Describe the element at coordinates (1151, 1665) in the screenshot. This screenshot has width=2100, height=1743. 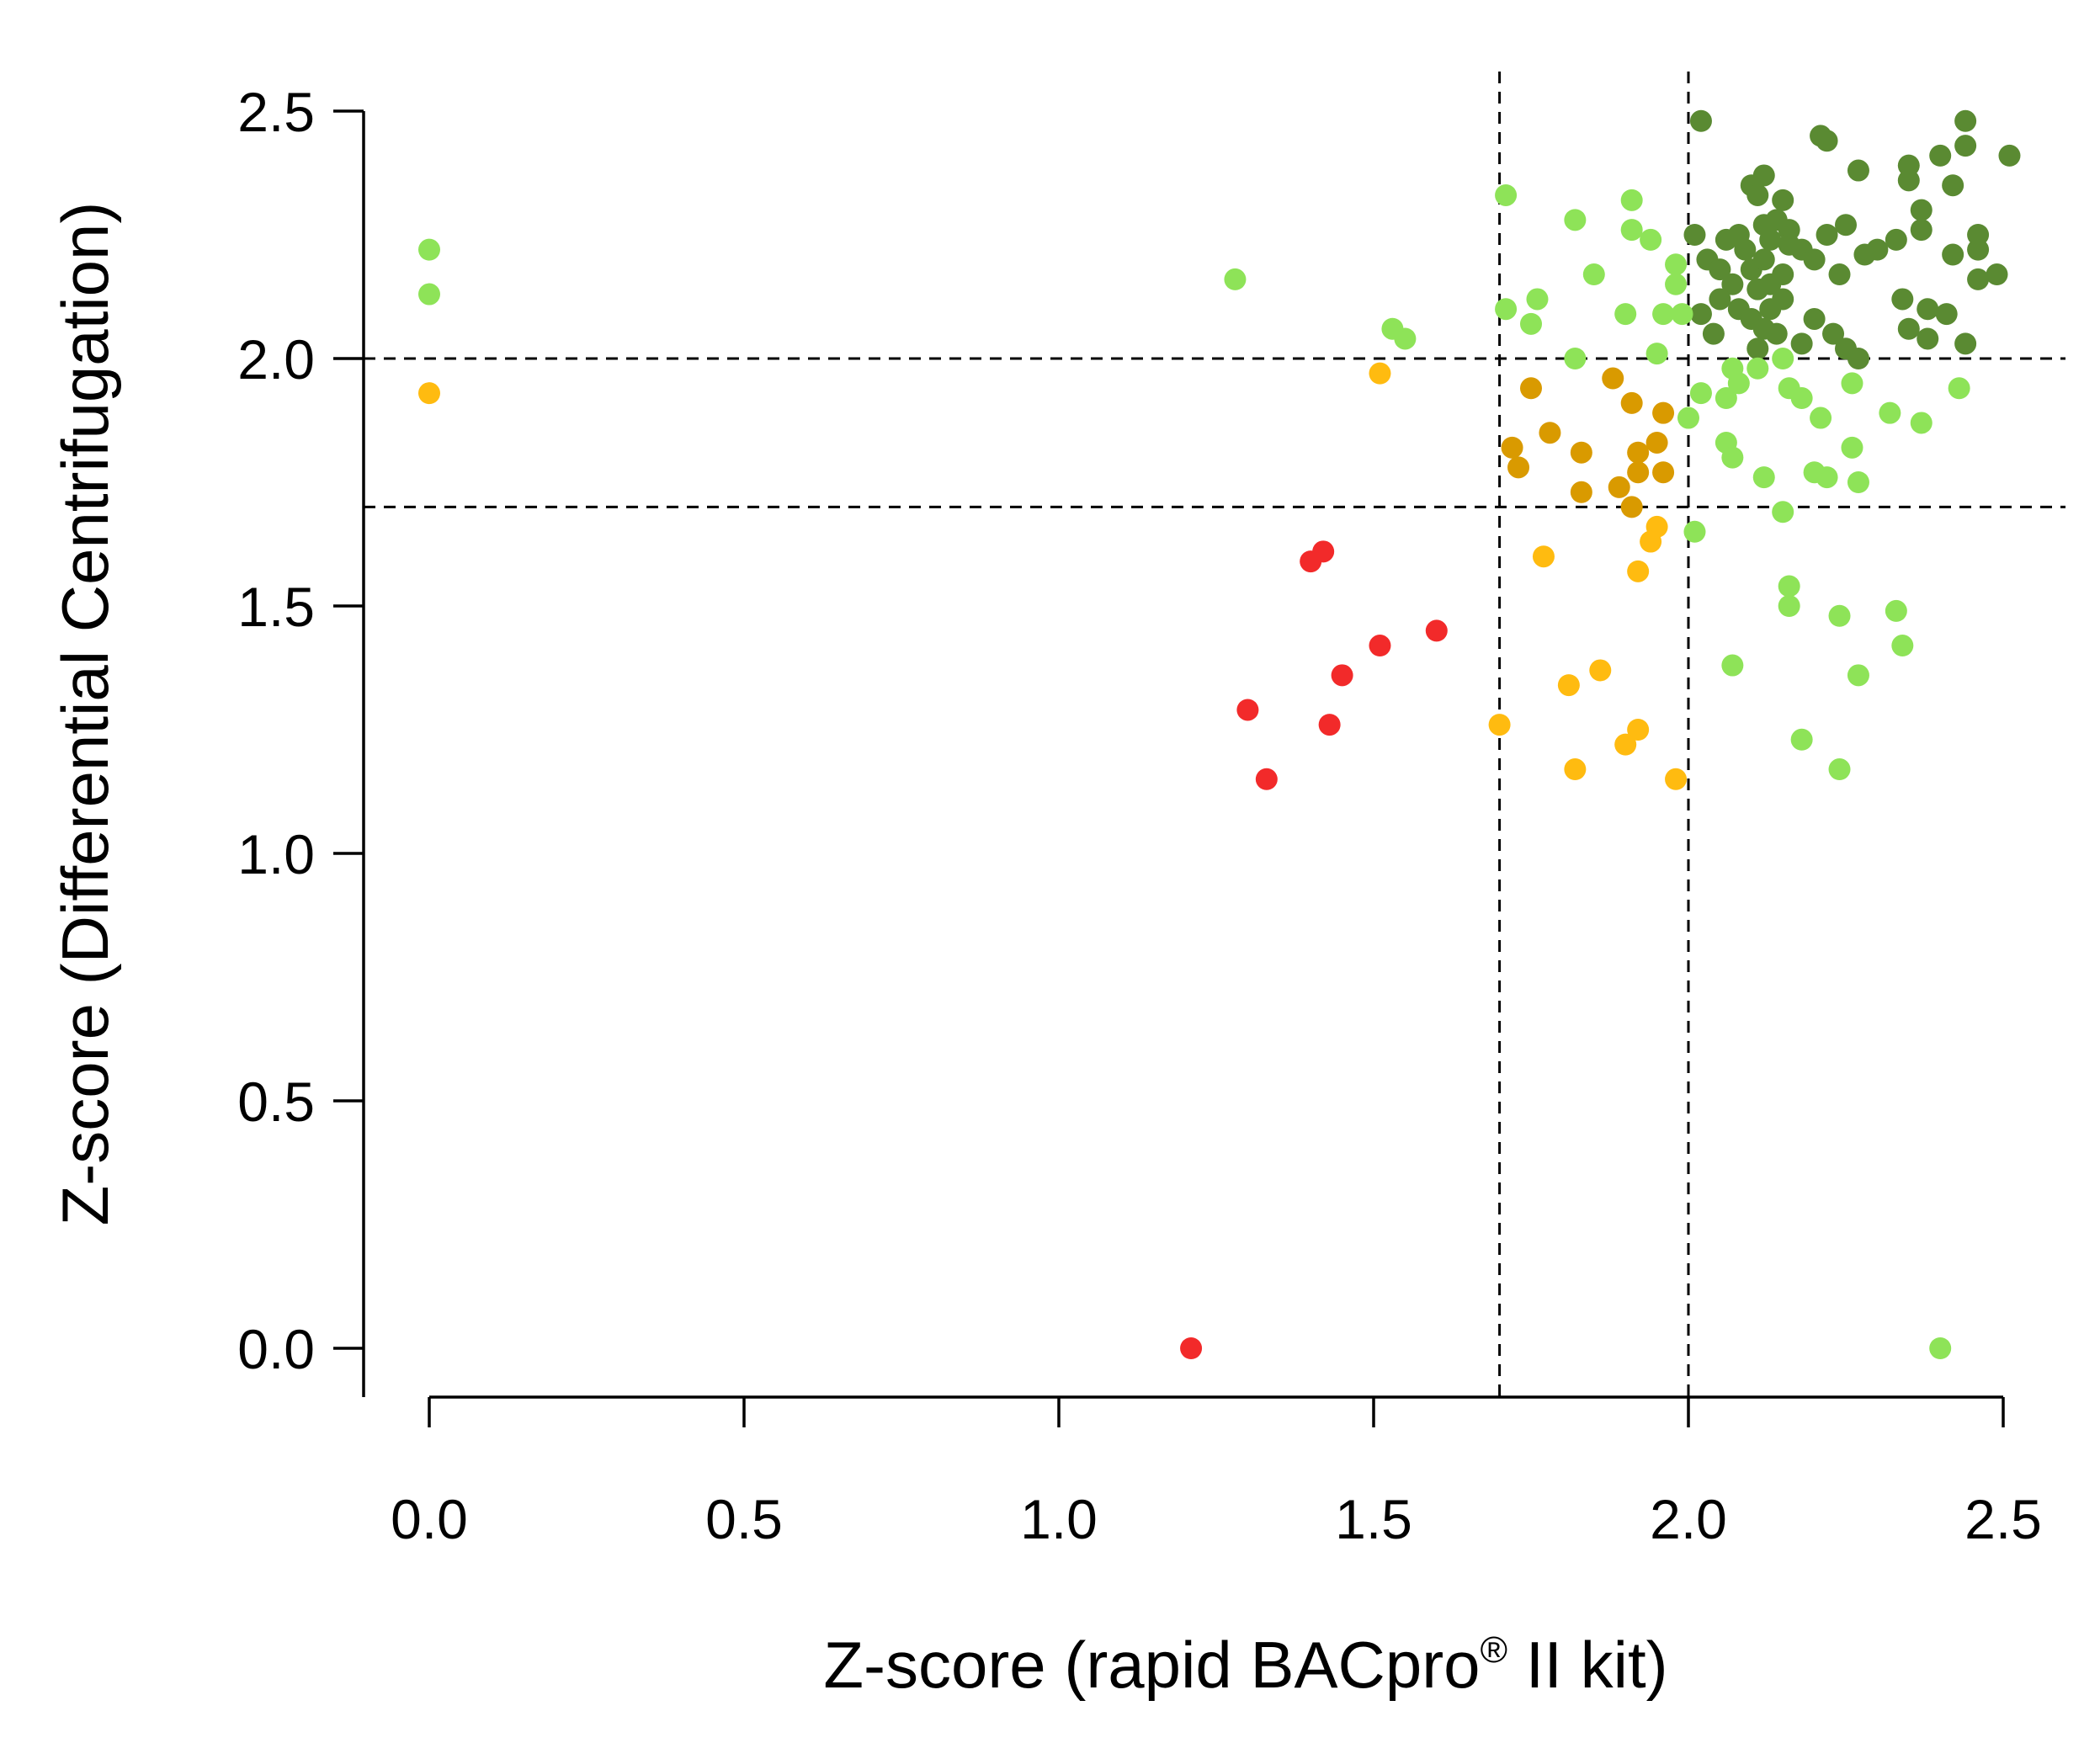
I see `x-axis-label-main: Z-score (rapid BACpro` at that location.